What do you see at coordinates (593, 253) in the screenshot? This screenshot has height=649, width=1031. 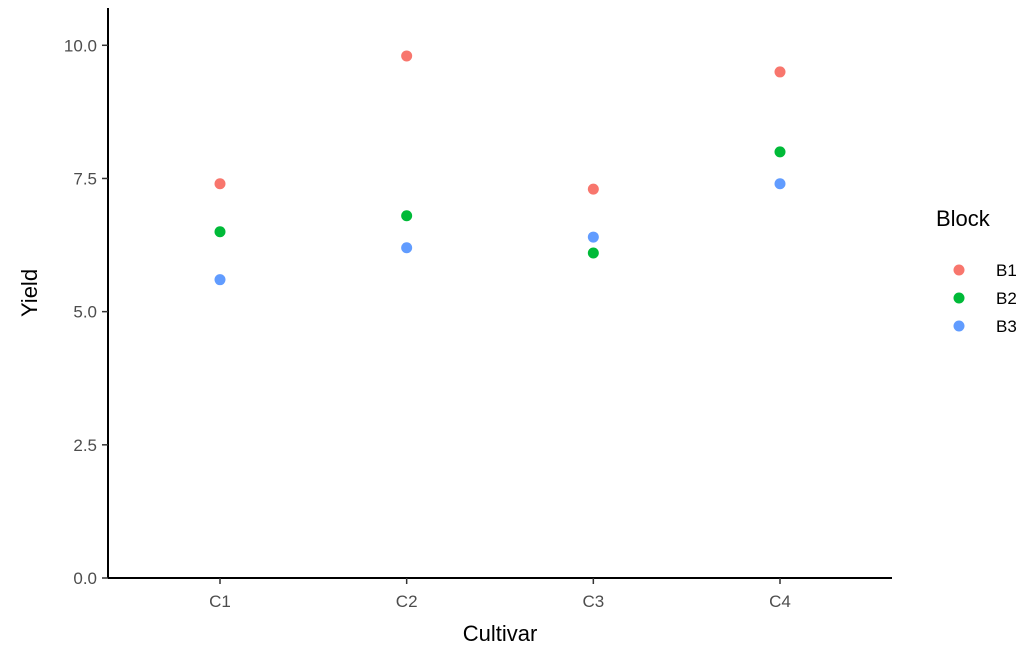 I see `point-b2-c3` at bounding box center [593, 253].